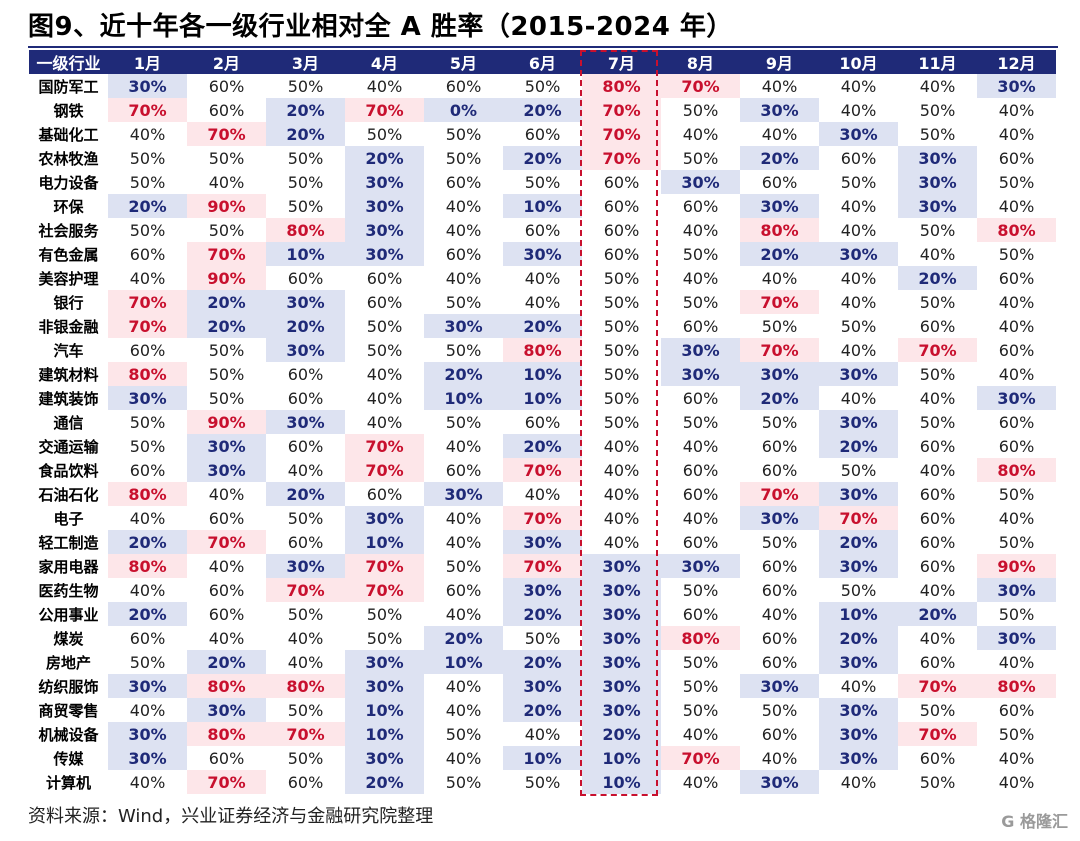  I want to click on page-title: 图9、近十年各一级行业相对全 A 胜率（2015-2024 年）, so click(380, 27).